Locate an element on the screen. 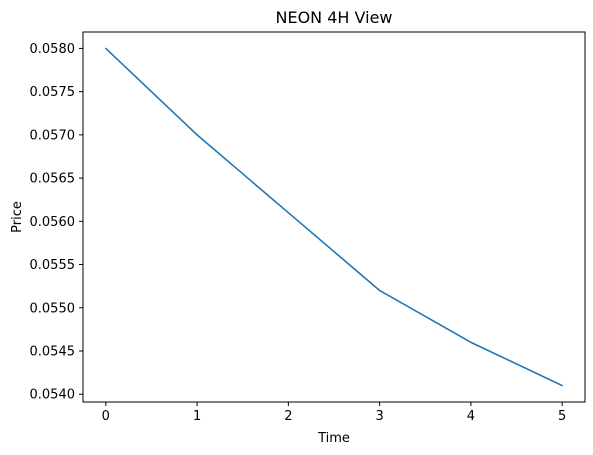 This screenshot has height=455, width=593. y-tick-label: 0.0545 is located at coordinates (53, 351).